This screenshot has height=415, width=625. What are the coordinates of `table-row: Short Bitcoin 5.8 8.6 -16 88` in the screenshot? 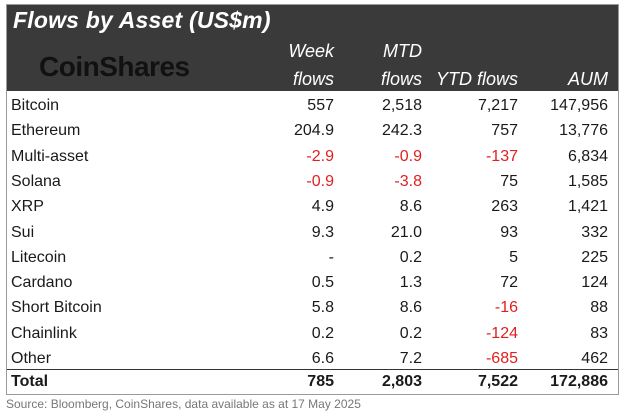 It's located at (312, 307).